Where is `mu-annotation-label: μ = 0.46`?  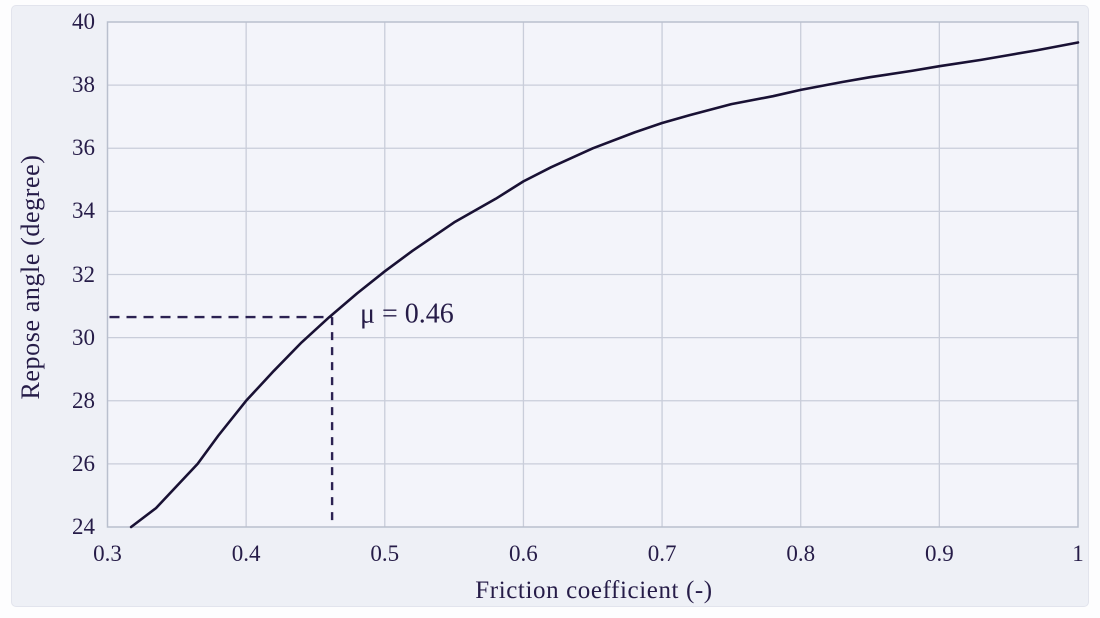
mu-annotation-label: μ = 0.46 is located at coordinates (407, 314).